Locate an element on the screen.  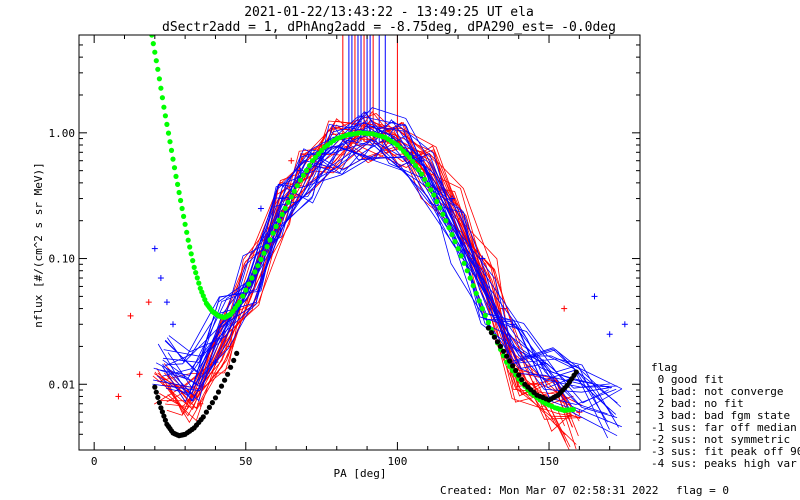
x-tick-label: 150 is located at coordinates (549, 461).